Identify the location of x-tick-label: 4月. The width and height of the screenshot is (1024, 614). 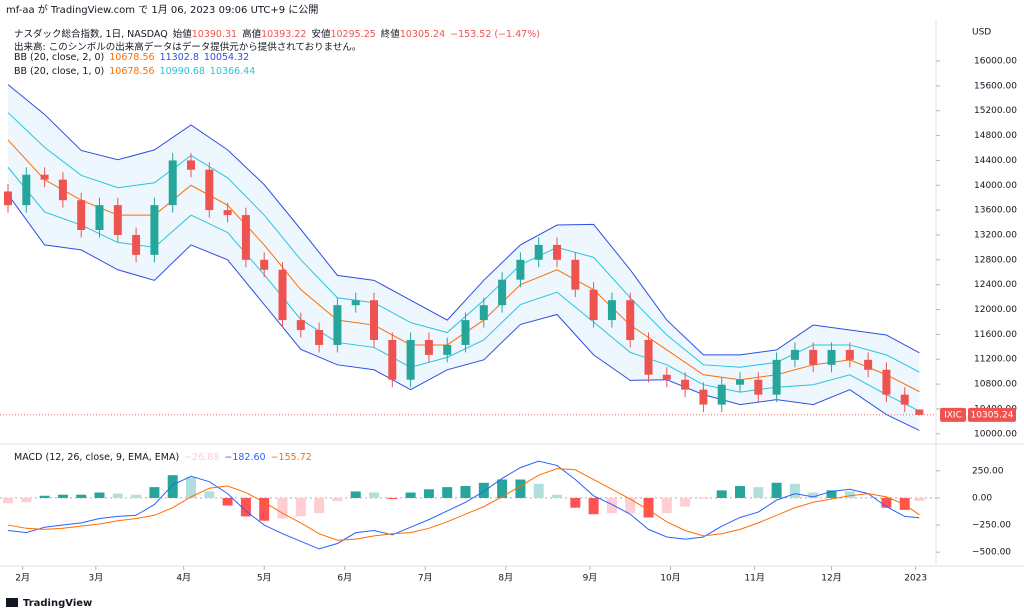
(183, 578).